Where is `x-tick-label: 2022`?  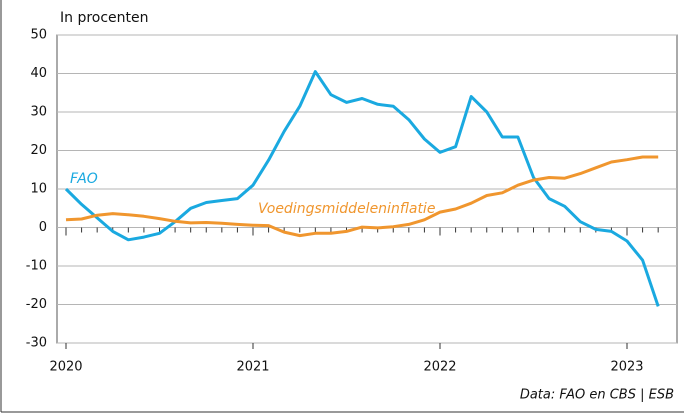 x-tick-label: 2022 is located at coordinates (439, 367).